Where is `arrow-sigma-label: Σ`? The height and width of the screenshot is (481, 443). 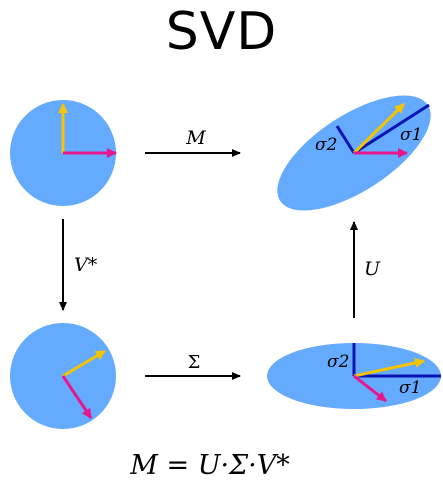 arrow-sigma-label: Σ is located at coordinates (194, 362).